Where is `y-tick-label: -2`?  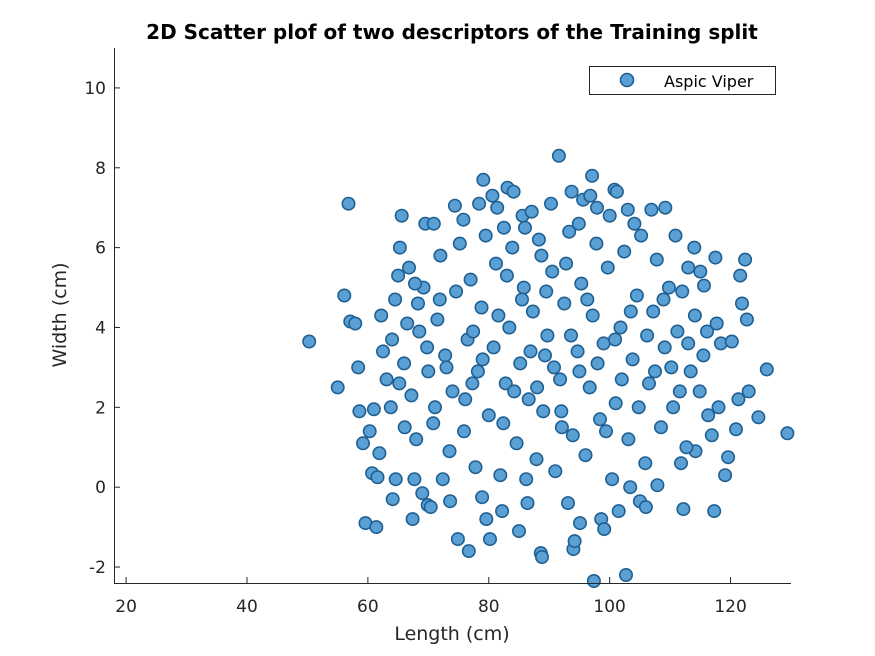
y-tick-label: -2 is located at coordinates (97, 568).